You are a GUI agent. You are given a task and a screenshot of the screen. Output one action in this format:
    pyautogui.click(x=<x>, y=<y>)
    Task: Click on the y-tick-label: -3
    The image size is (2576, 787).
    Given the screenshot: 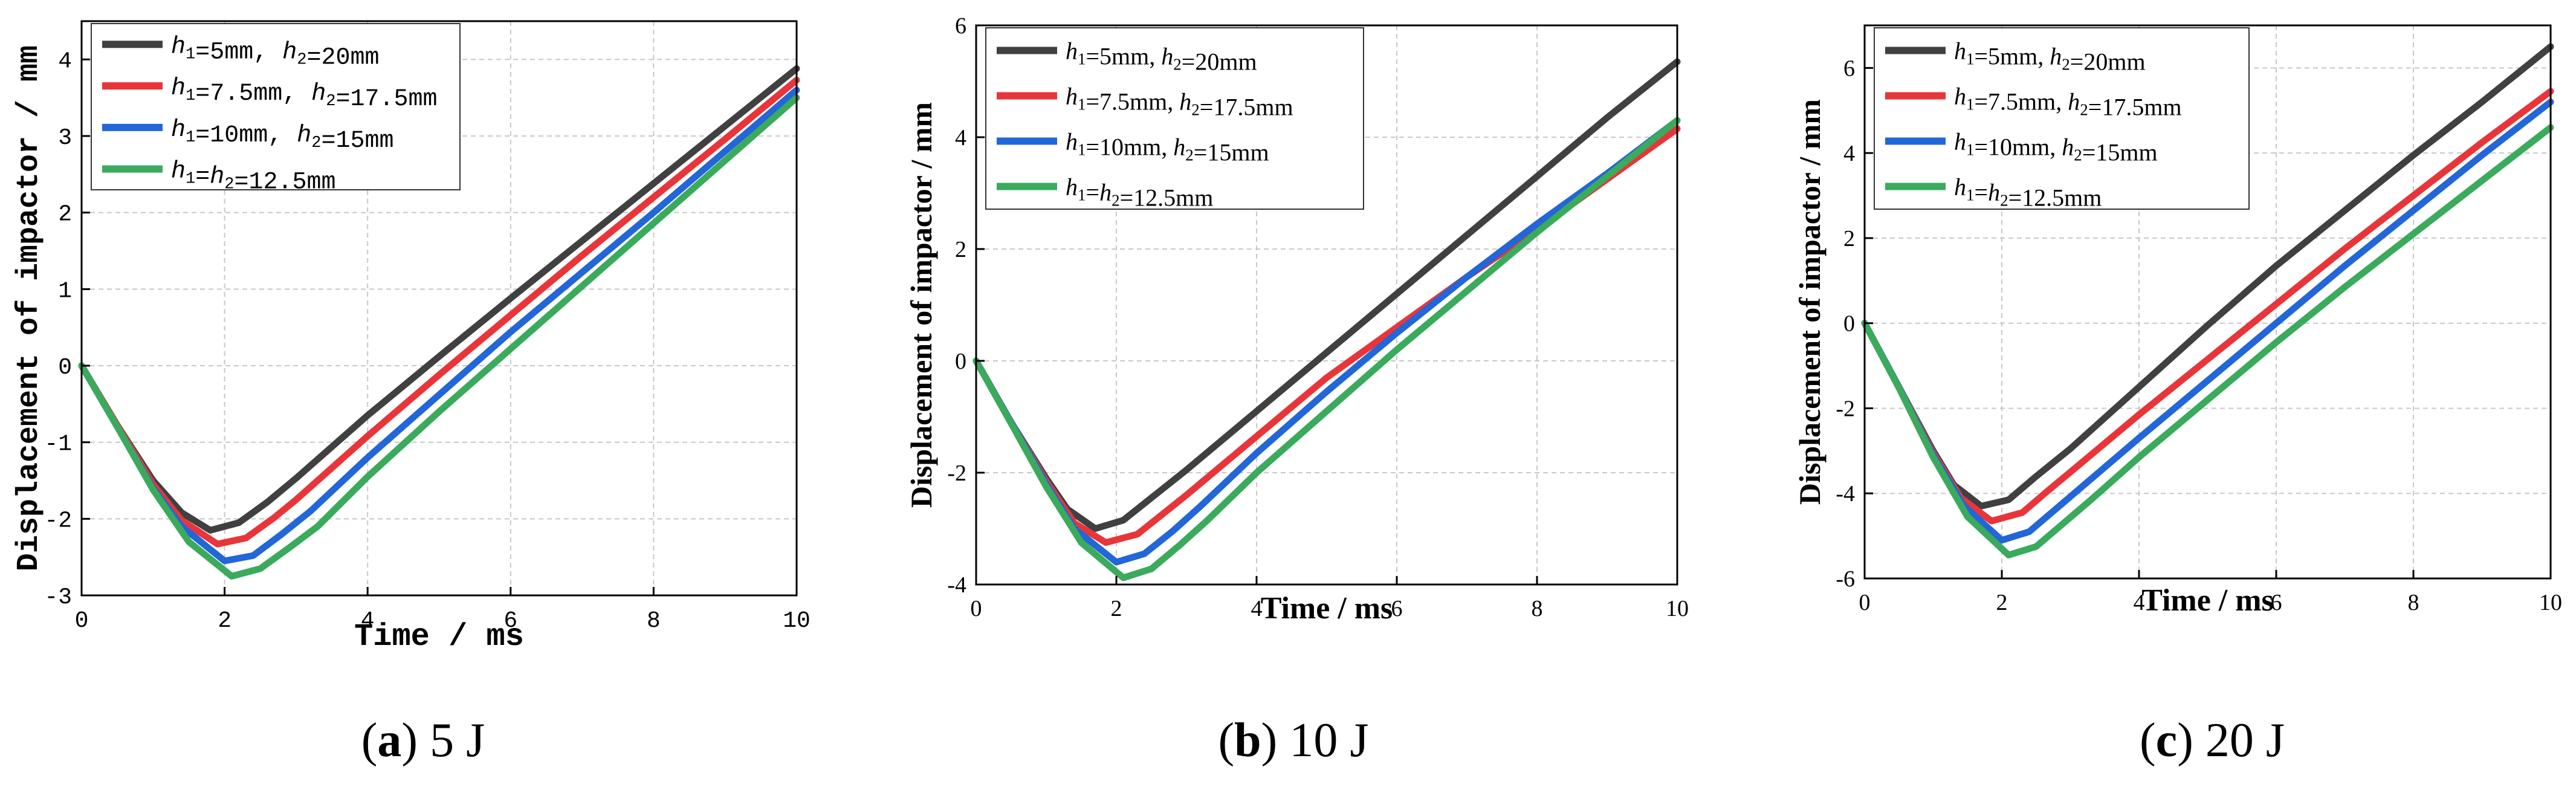 What is the action you would take?
    pyautogui.click(x=58, y=597)
    